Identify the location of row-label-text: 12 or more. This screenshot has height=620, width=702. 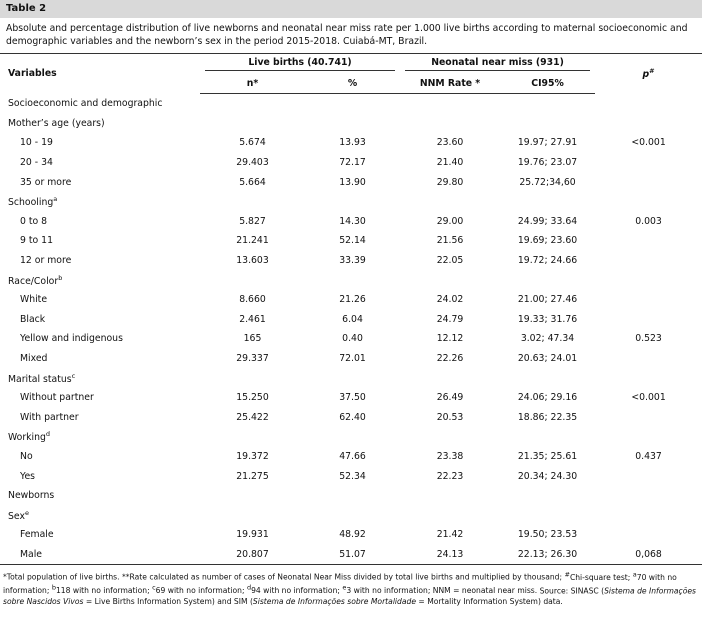
(46, 261).